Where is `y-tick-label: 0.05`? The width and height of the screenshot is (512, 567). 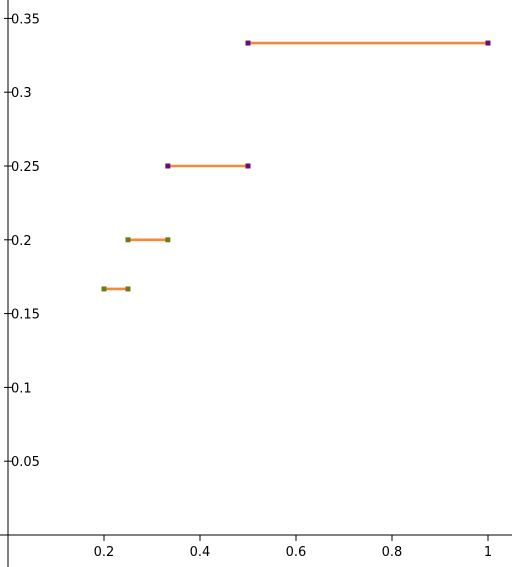 y-tick-label: 0.05 is located at coordinates (25, 462).